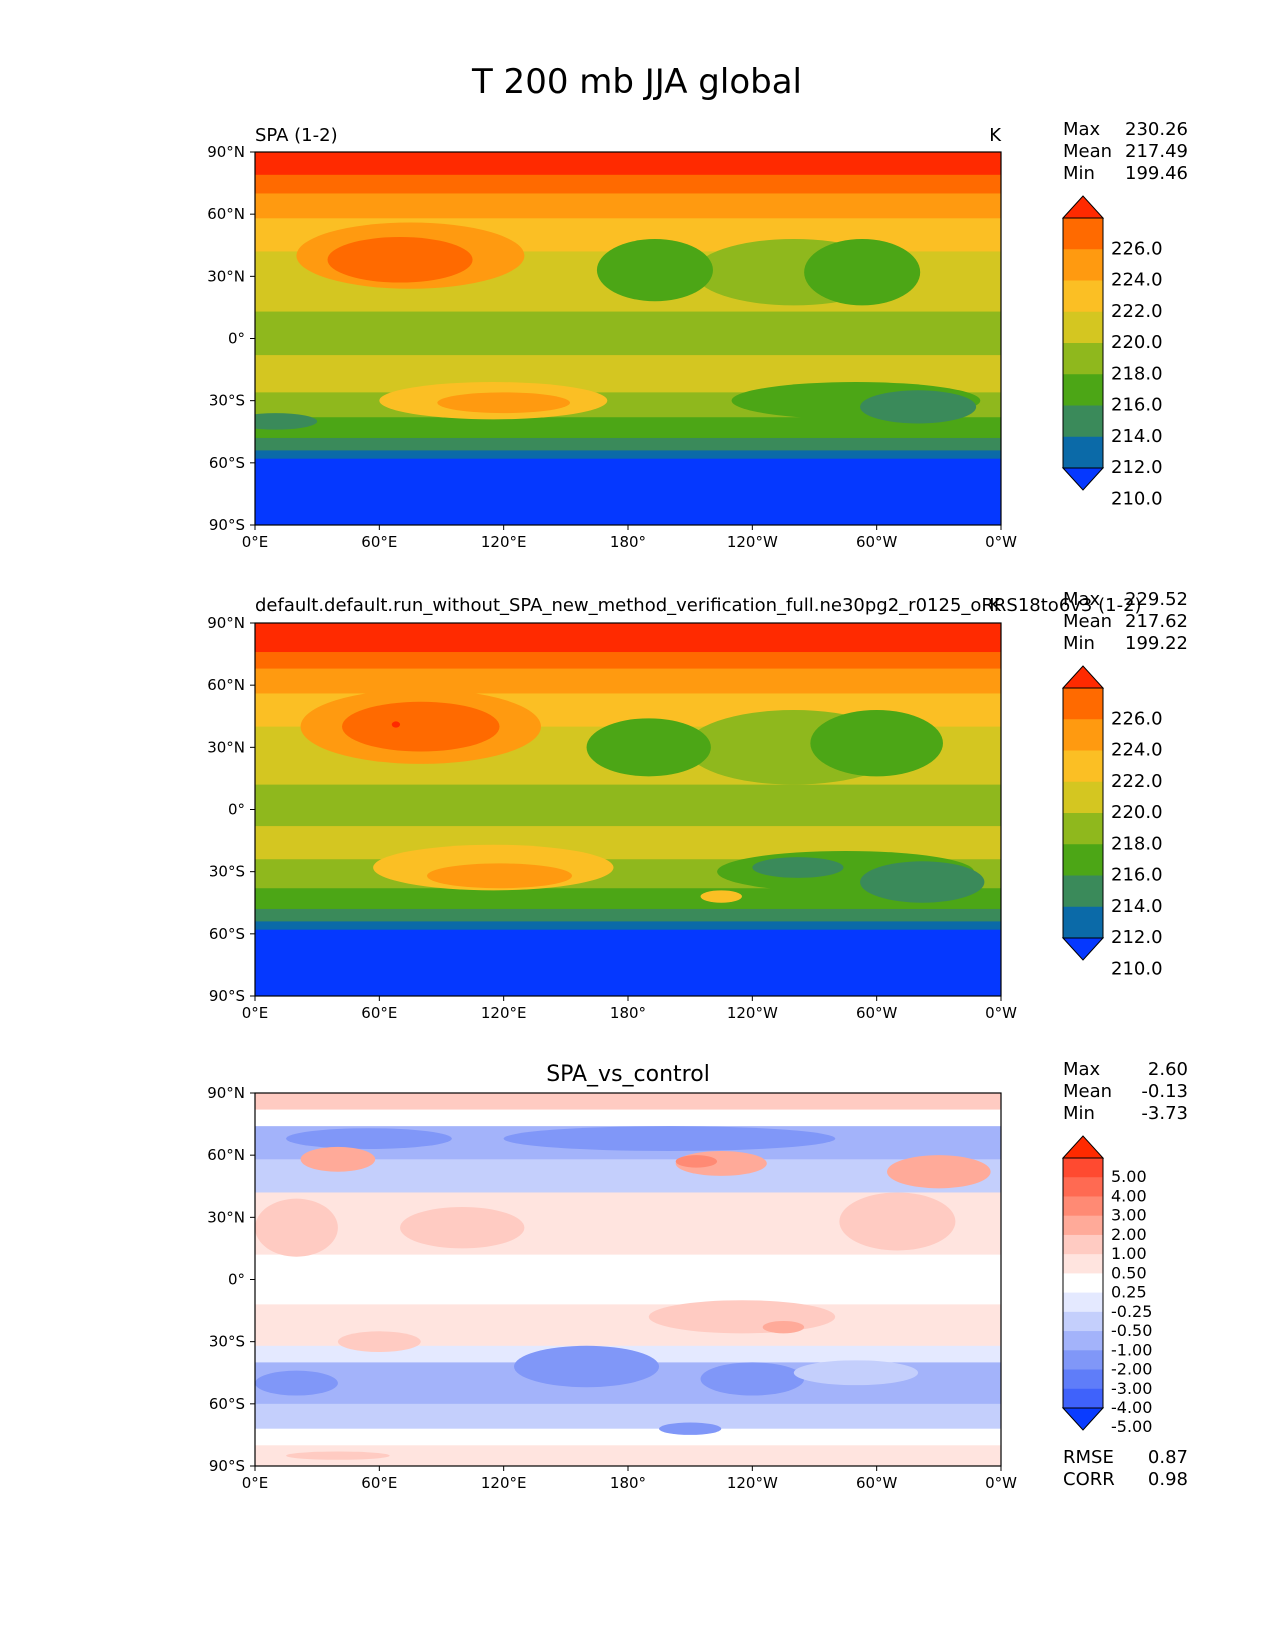  Describe the element at coordinates (236, 810) in the screenshot. I see `y-tick-label: 0°` at that location.